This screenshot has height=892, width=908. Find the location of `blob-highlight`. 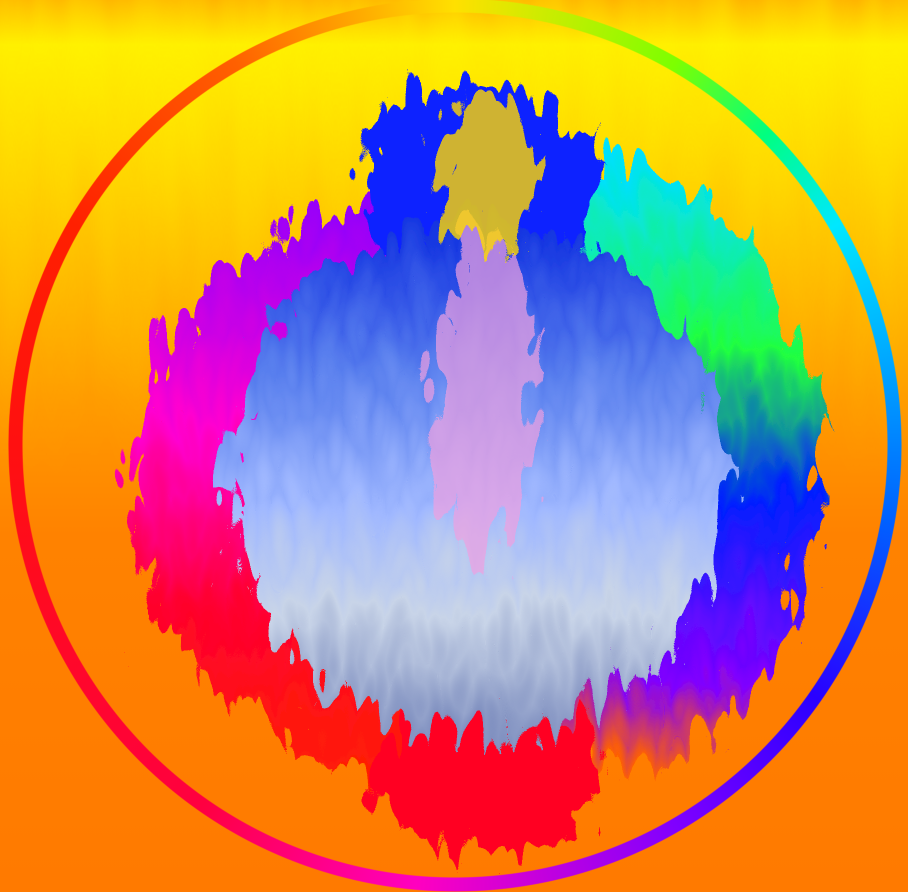

blob-highlight is located at coordinates (465, 380).